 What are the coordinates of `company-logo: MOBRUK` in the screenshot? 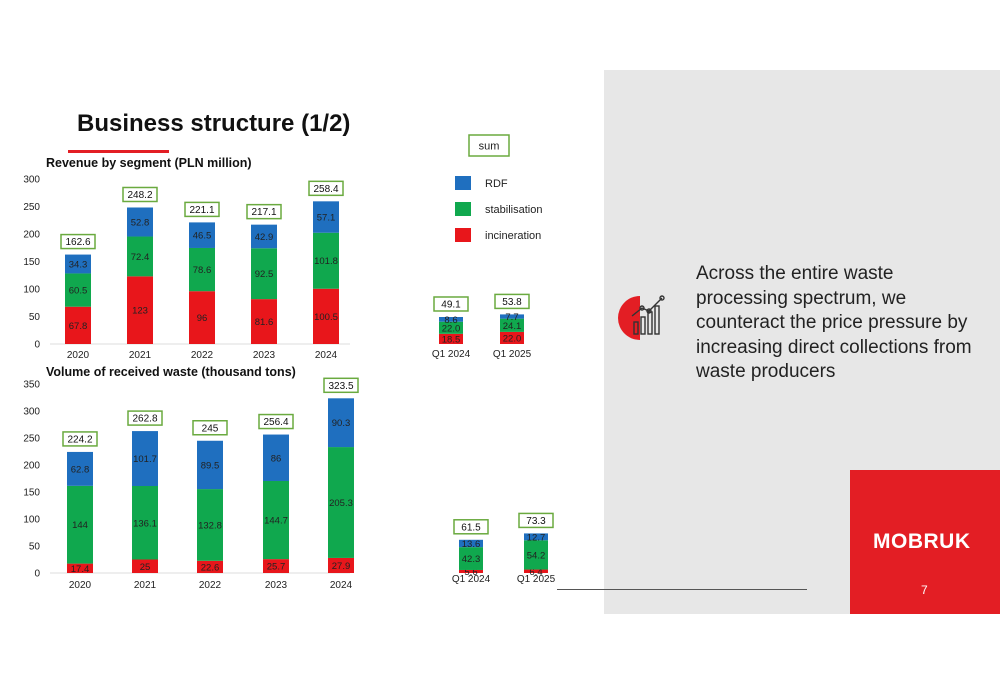 It's located at (922, 541).